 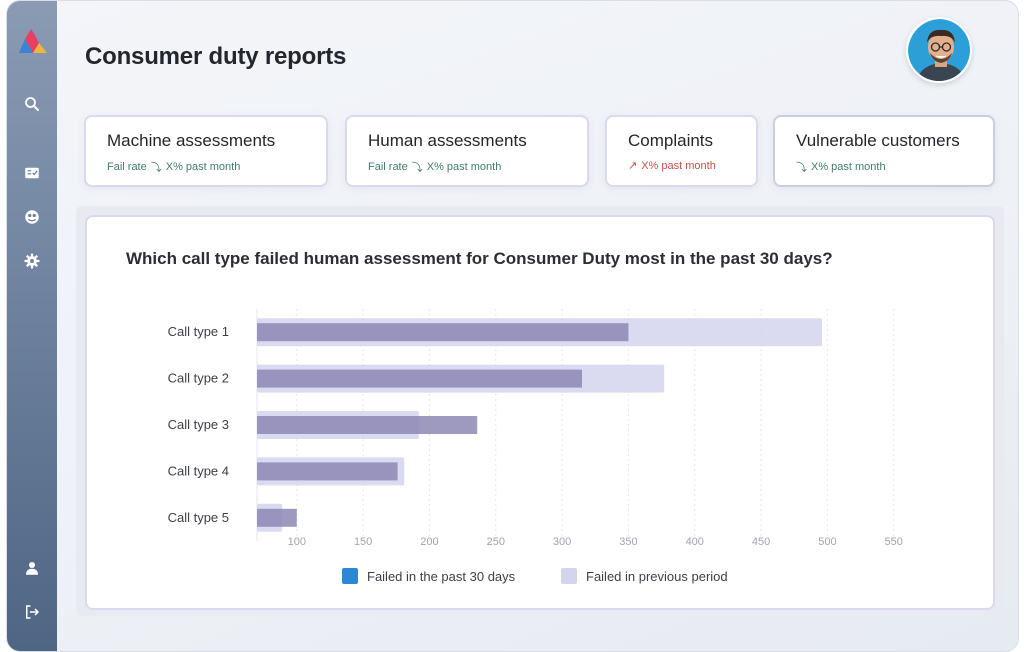 What do you see at coordinates (441, 576) in the screenshot?
I see `legend-label-current: Failed in the past 30 days` at bounding box center [441, 576].